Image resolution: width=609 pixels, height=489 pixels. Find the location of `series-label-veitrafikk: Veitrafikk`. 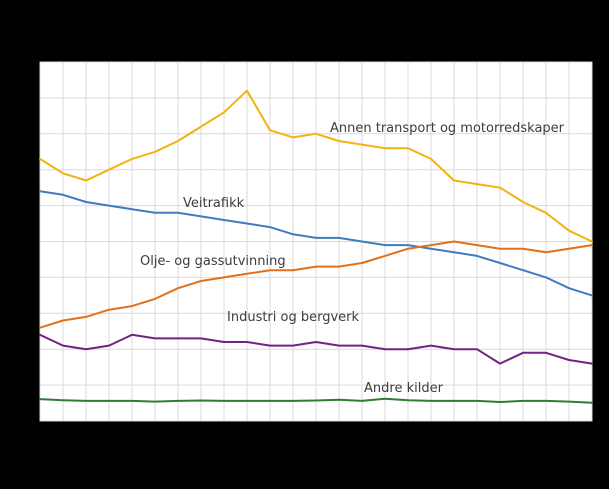

series-label-veitrafikk: Veitrafikk is located at coordinates (214, 203).